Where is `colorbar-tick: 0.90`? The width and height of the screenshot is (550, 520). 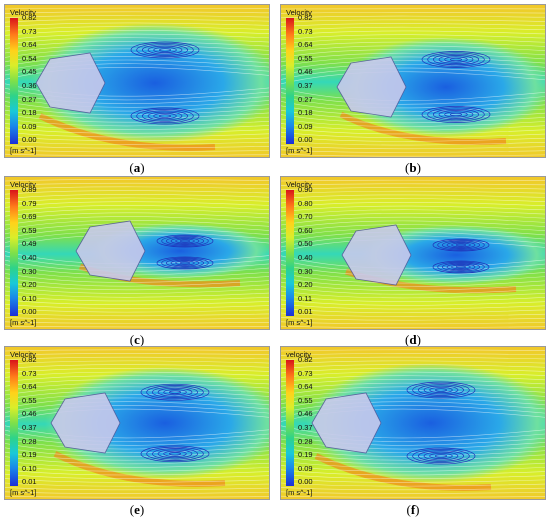
colorbar-tick: 0.90 is located at coordinates (305, 189).